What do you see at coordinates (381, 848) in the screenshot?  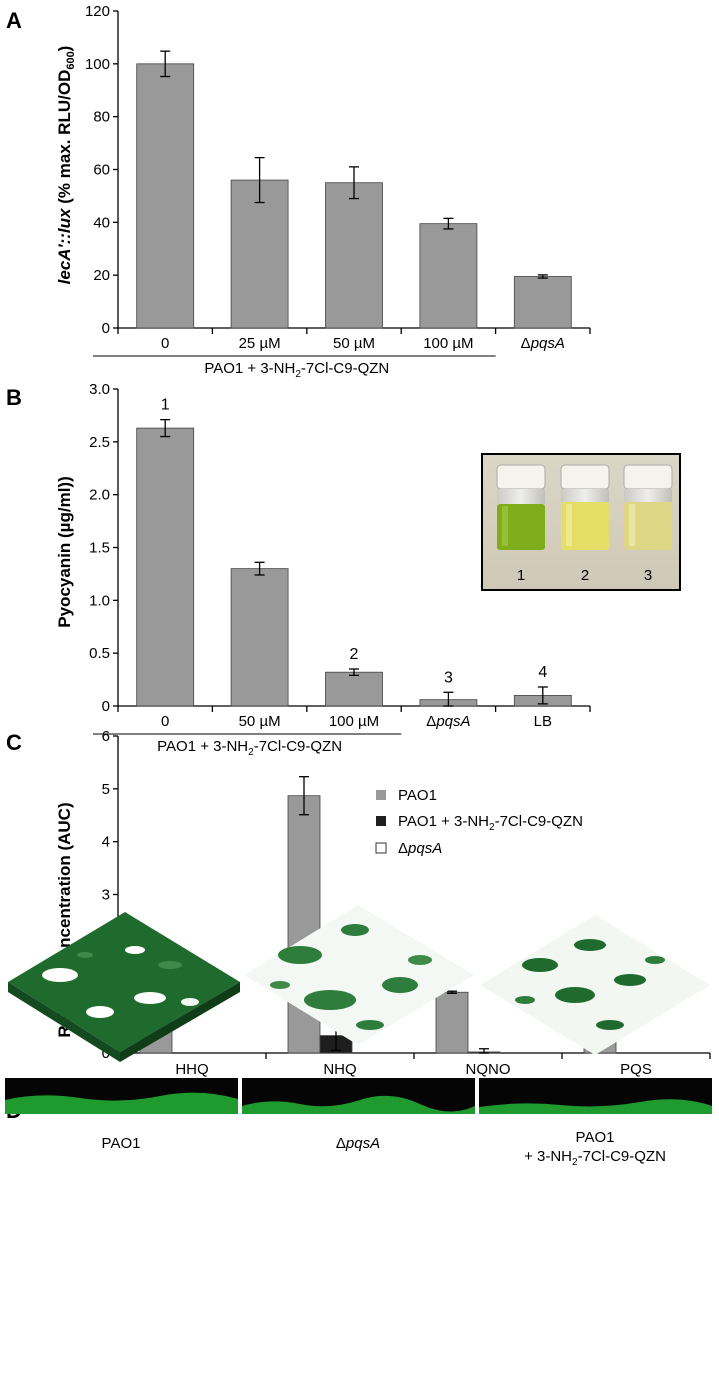 I see `legend-swatch-pqsa` at bounding box center [381, 848].